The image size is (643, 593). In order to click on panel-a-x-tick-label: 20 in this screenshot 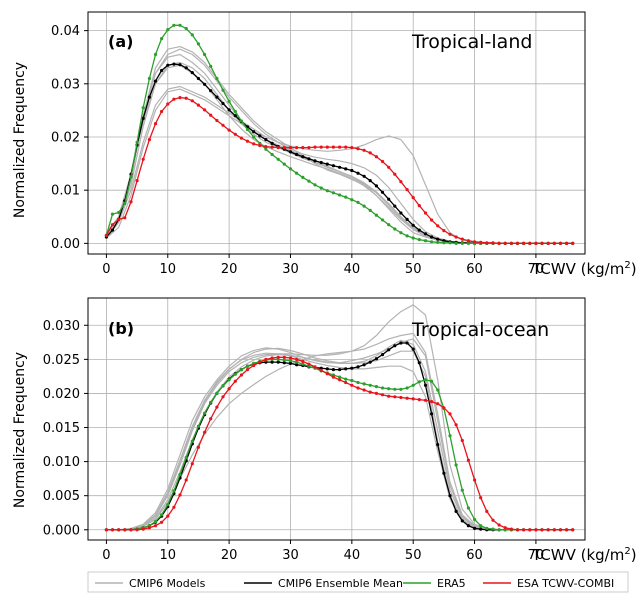, I will do `click(229, 269)`.